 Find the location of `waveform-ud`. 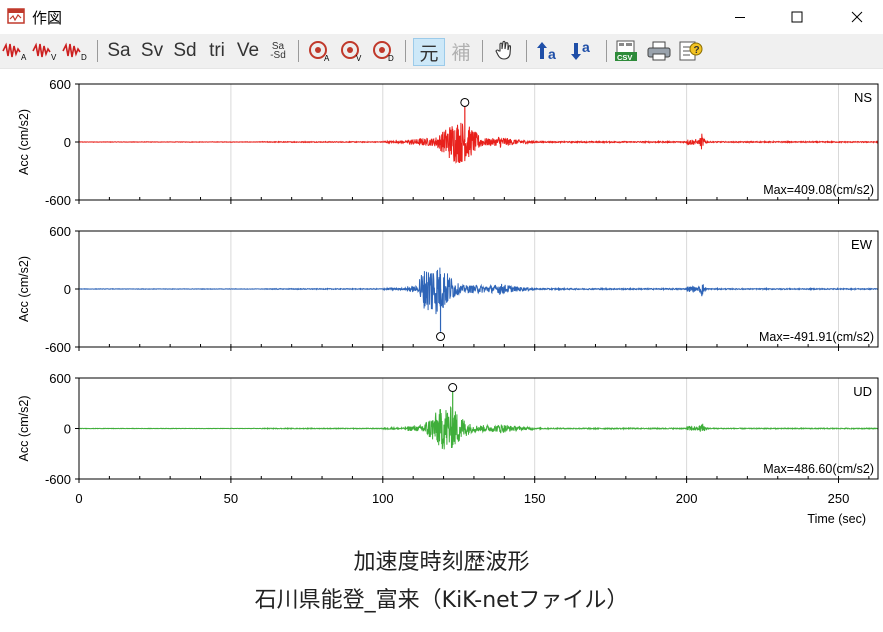

waveform-ud is located at coordinates (478, 427).